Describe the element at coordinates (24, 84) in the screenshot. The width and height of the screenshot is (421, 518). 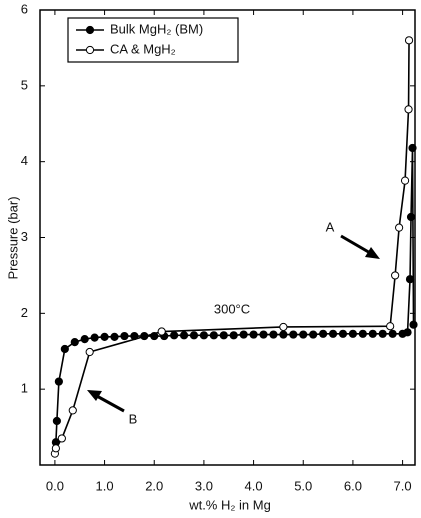
I see `y-tick-label: 5` at that location.